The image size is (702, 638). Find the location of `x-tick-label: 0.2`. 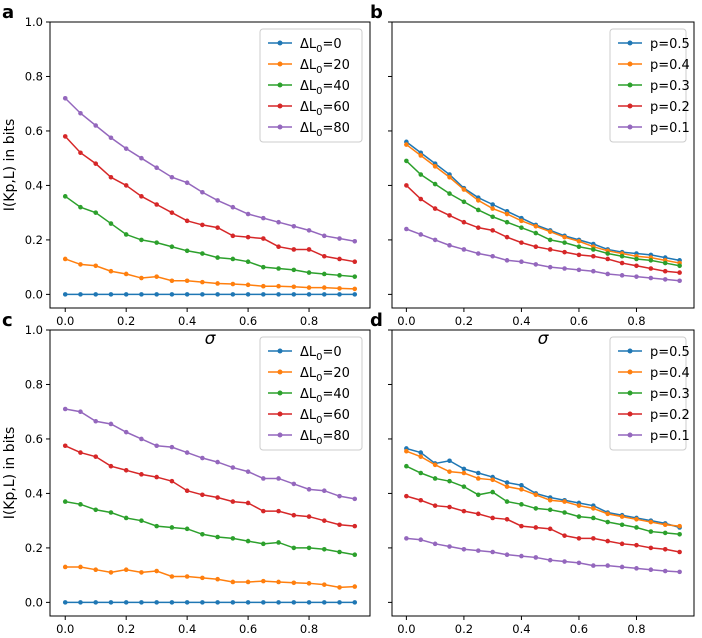

x-tick-label: 0.2 is located at coordinates (126, 321).